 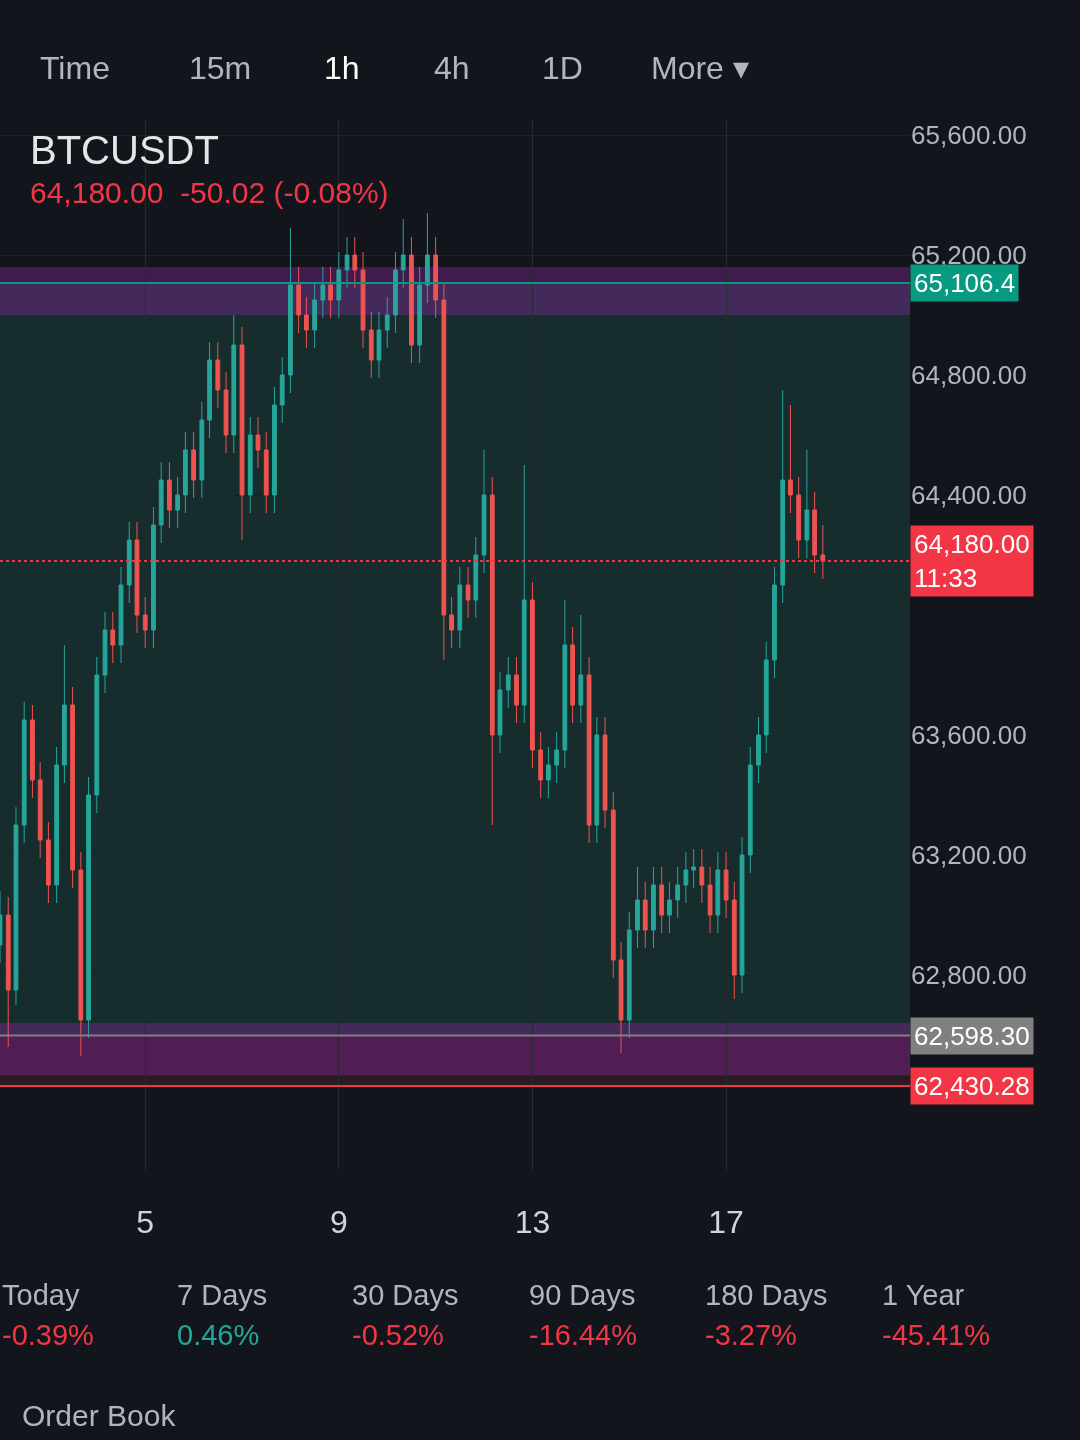 What do you see at coordinates (99, 1415) in the screenshot?
I see `text: Order Book` at bounding box center [99, 1415].